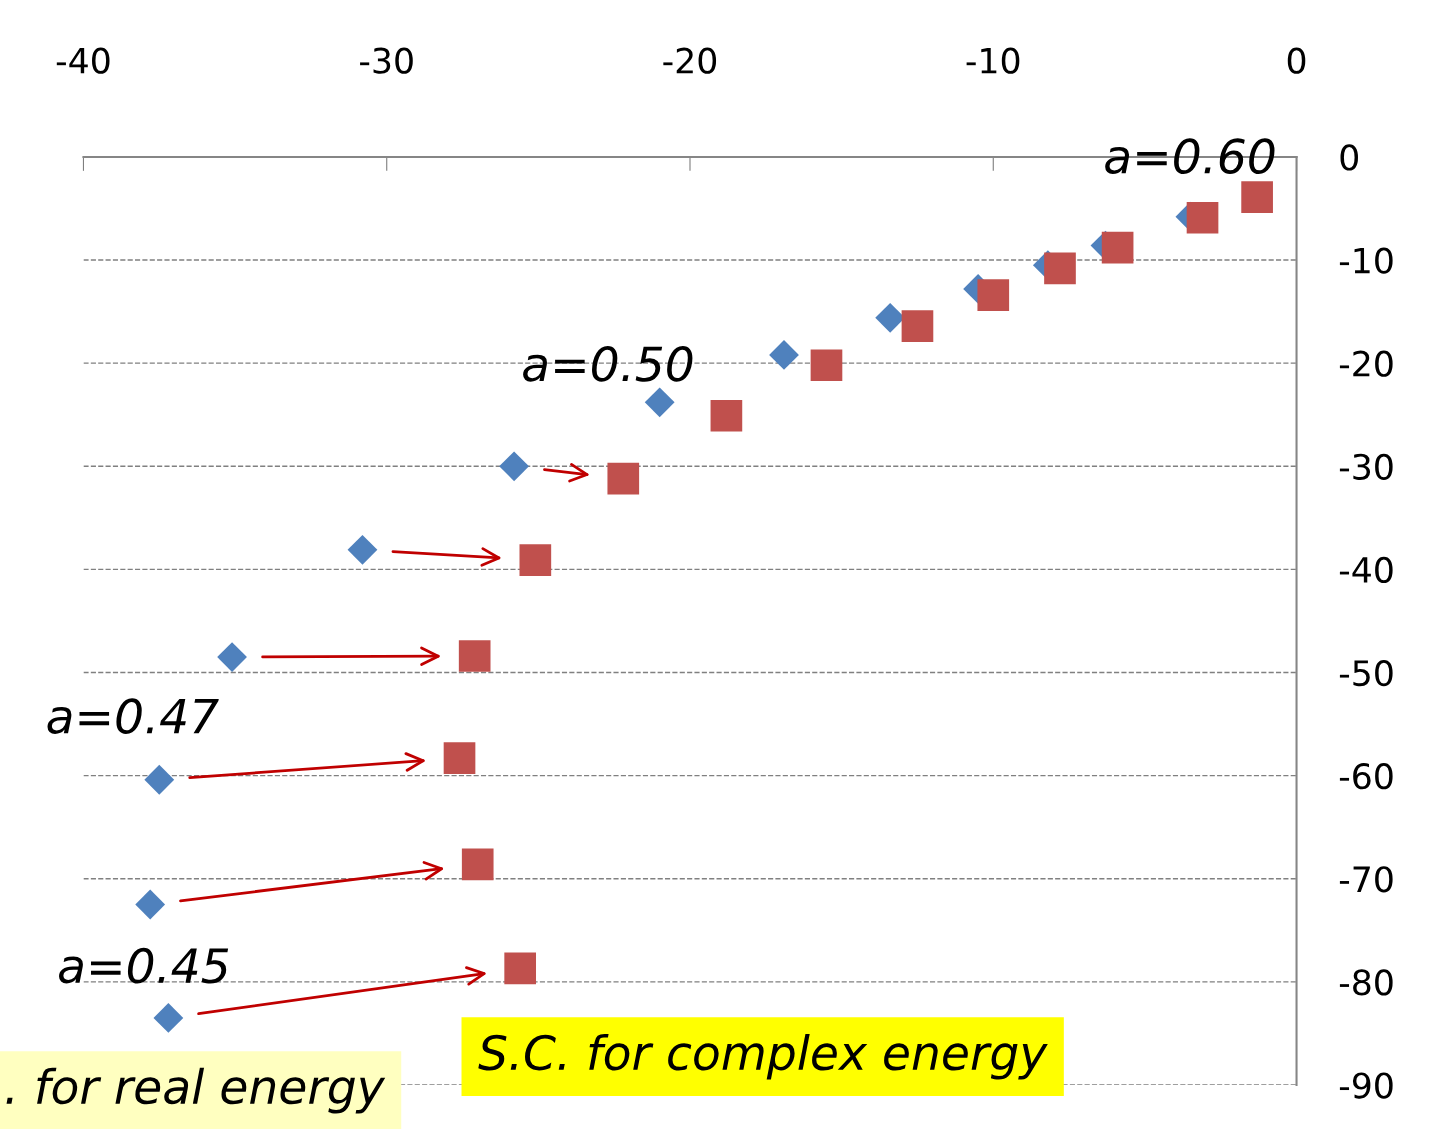 The height and width of the screenshot is (1129, 1439). Describe the element at coordinates (144, 965) in the screenshot. I see `annotation: a=0.45` at that location.